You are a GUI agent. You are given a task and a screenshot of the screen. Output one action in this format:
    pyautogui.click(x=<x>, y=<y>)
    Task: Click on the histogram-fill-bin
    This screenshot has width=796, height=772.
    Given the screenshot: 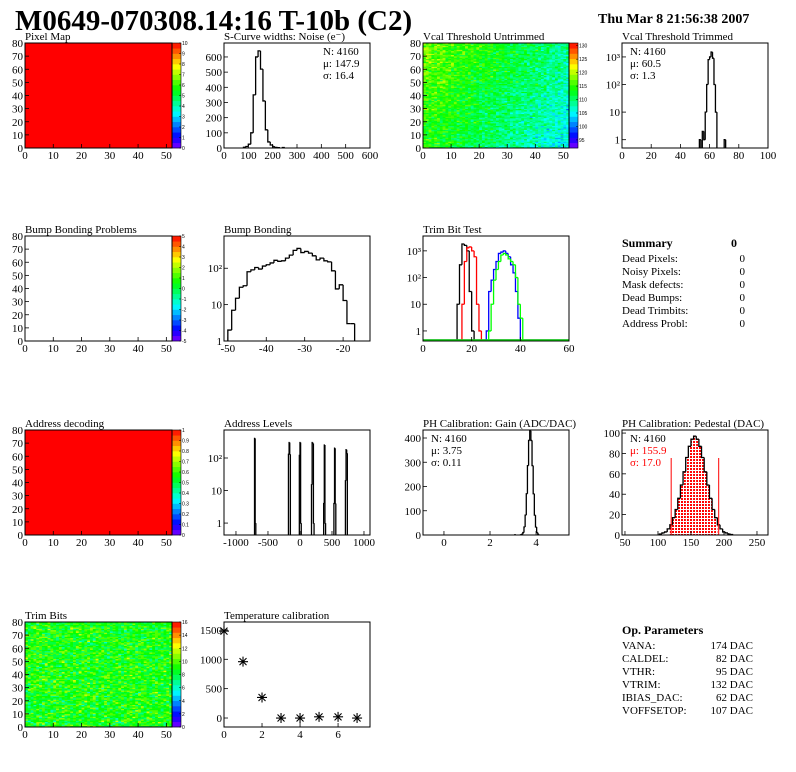 What is the action you would take?
    pyautogui.click(x=695, y=485)
    